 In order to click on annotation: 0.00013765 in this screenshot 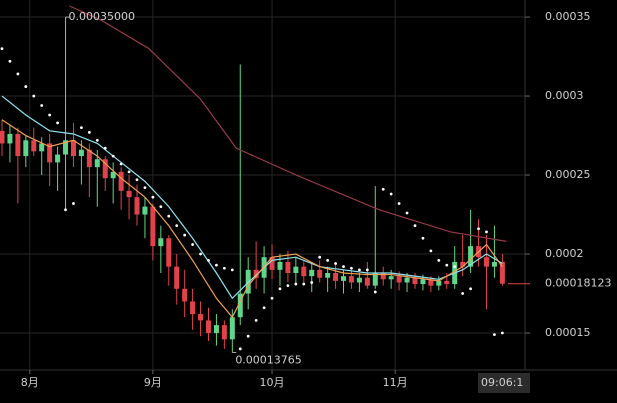, I will do `click(268, 360)`.